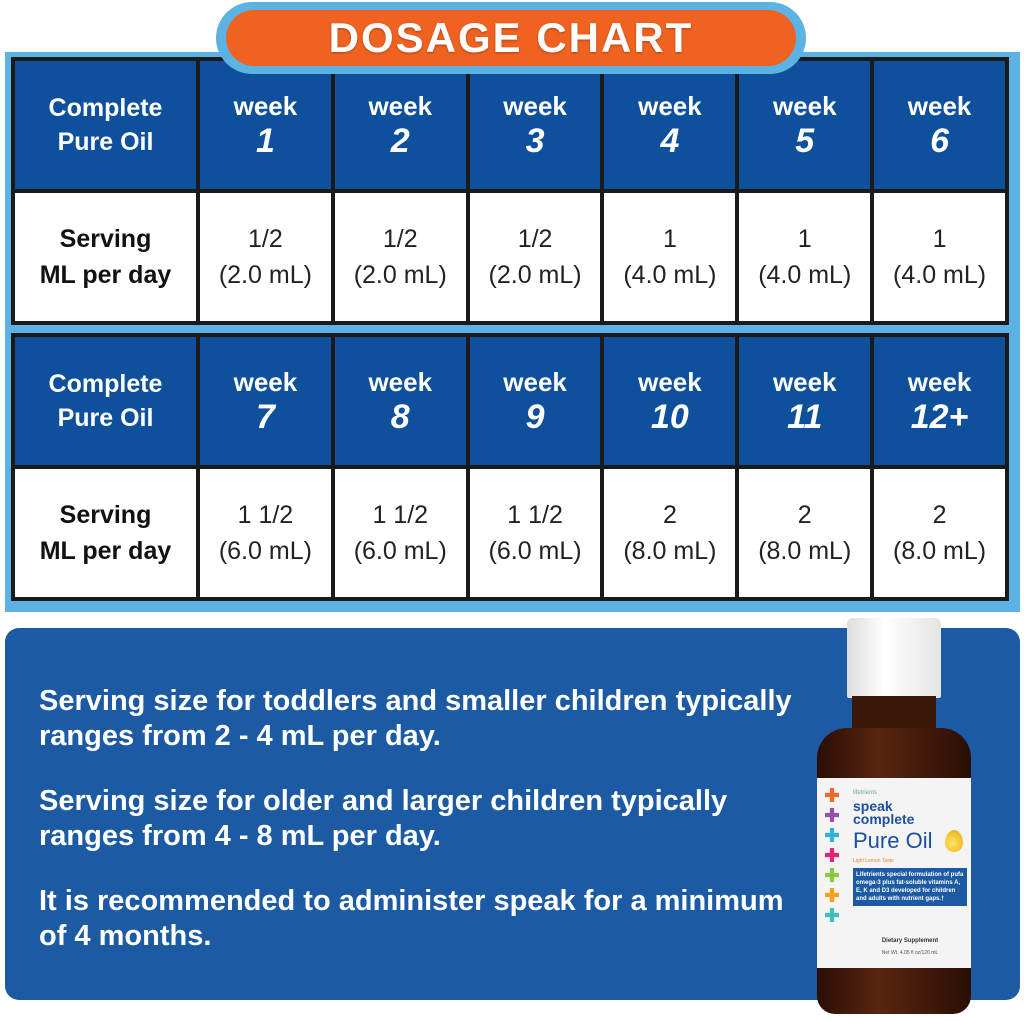  I want to click on week-number: 7, so click(265, 417).